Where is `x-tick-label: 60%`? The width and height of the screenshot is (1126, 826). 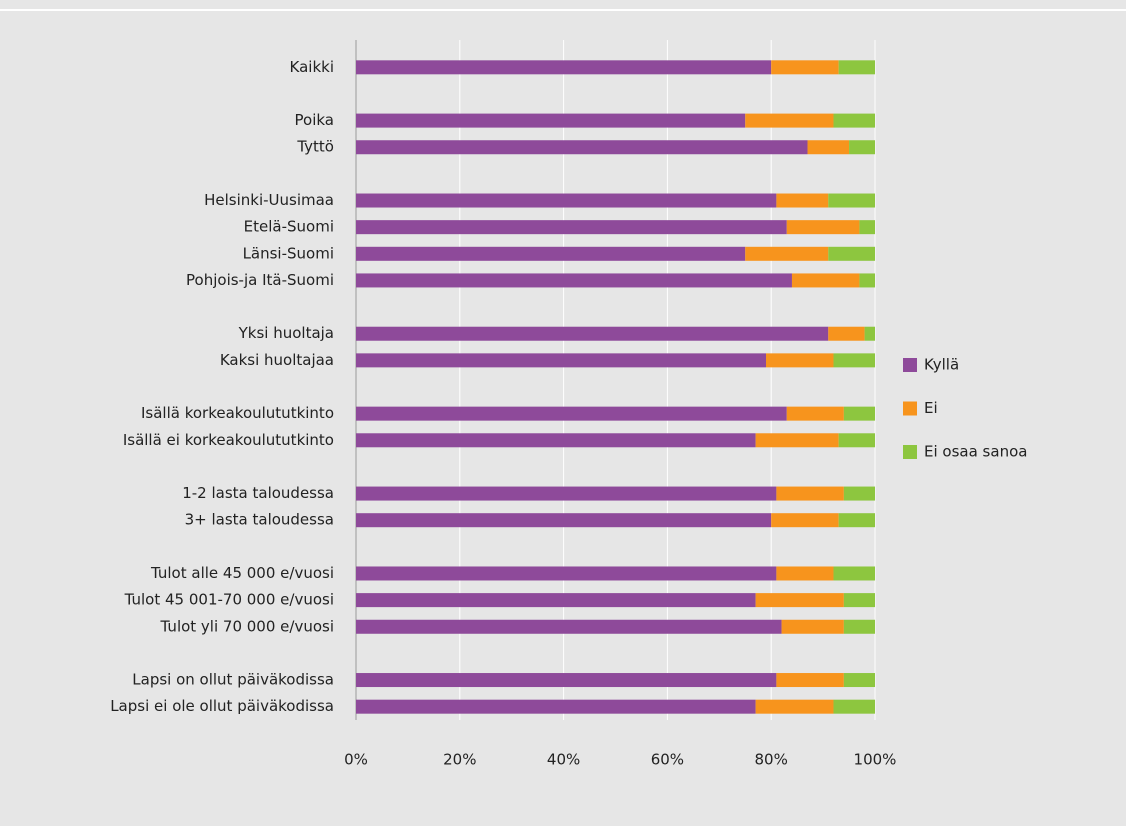
x-tick-label: 60% is located at coordinates (667, 760).